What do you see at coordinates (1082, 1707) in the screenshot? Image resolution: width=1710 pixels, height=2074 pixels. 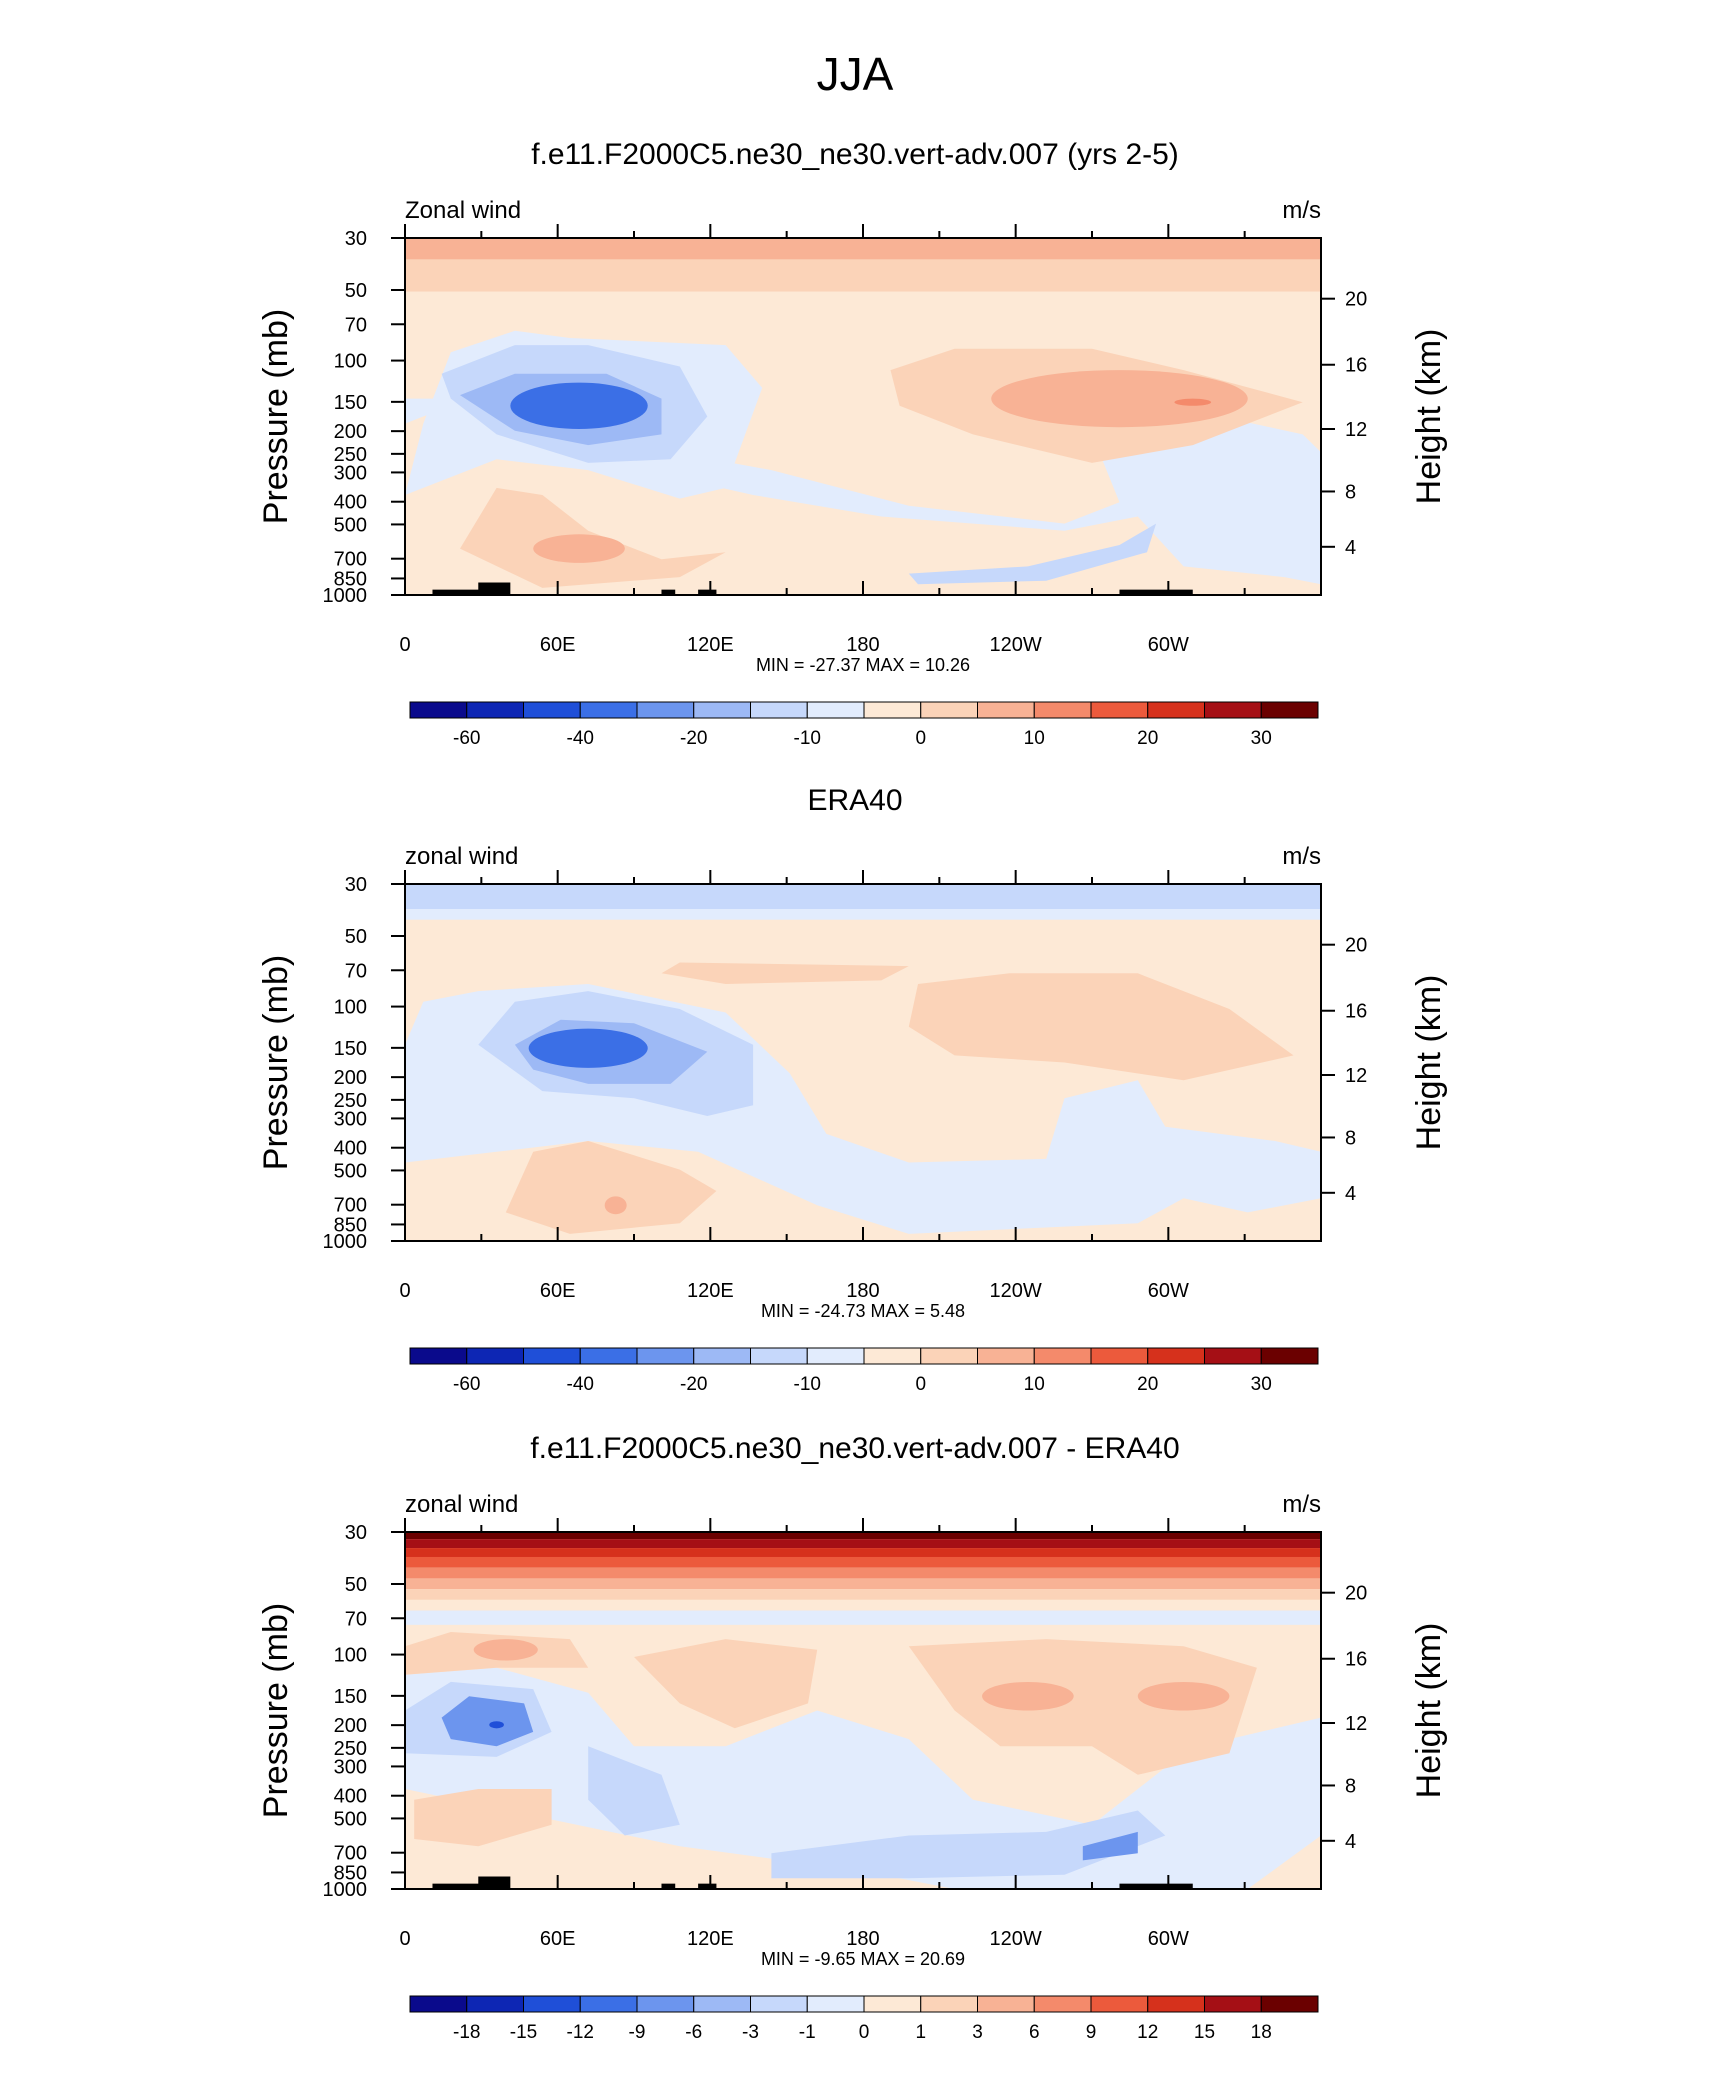 I see `field-east-warm` at bounding box center [1082, 1707].